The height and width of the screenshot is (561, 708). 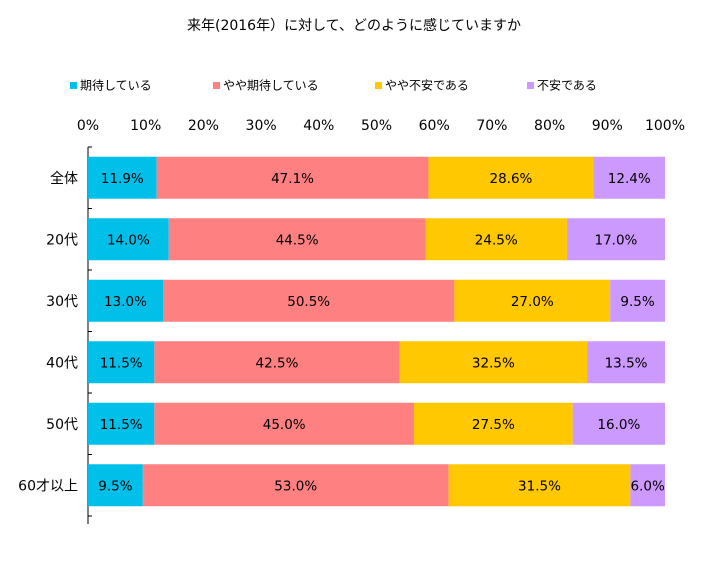 I want to click on y-axis, so click(x=89, y=335).